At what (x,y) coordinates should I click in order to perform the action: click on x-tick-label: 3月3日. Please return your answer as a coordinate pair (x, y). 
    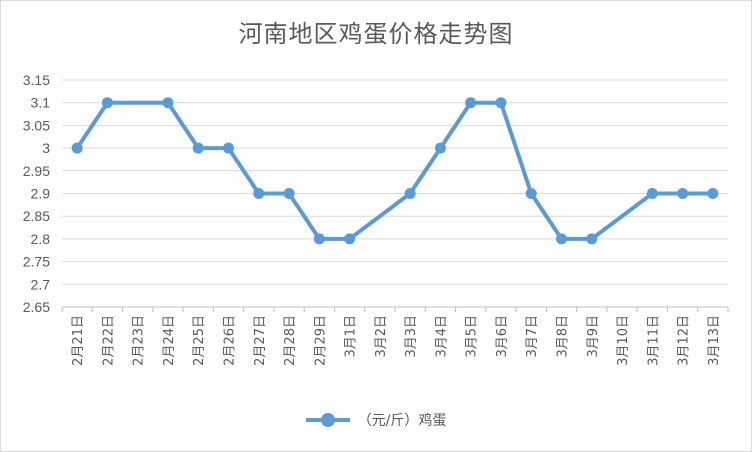
    Looking at the image, I should click on (411, 336).